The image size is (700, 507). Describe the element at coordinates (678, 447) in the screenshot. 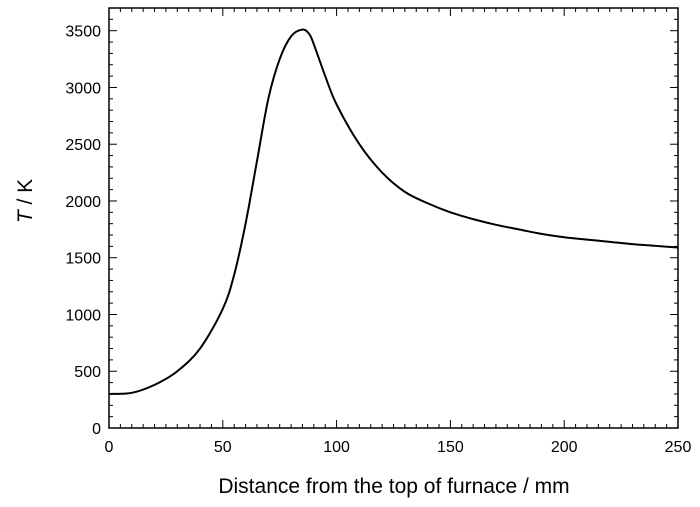

I see `x-tick-label: 250` at that location.